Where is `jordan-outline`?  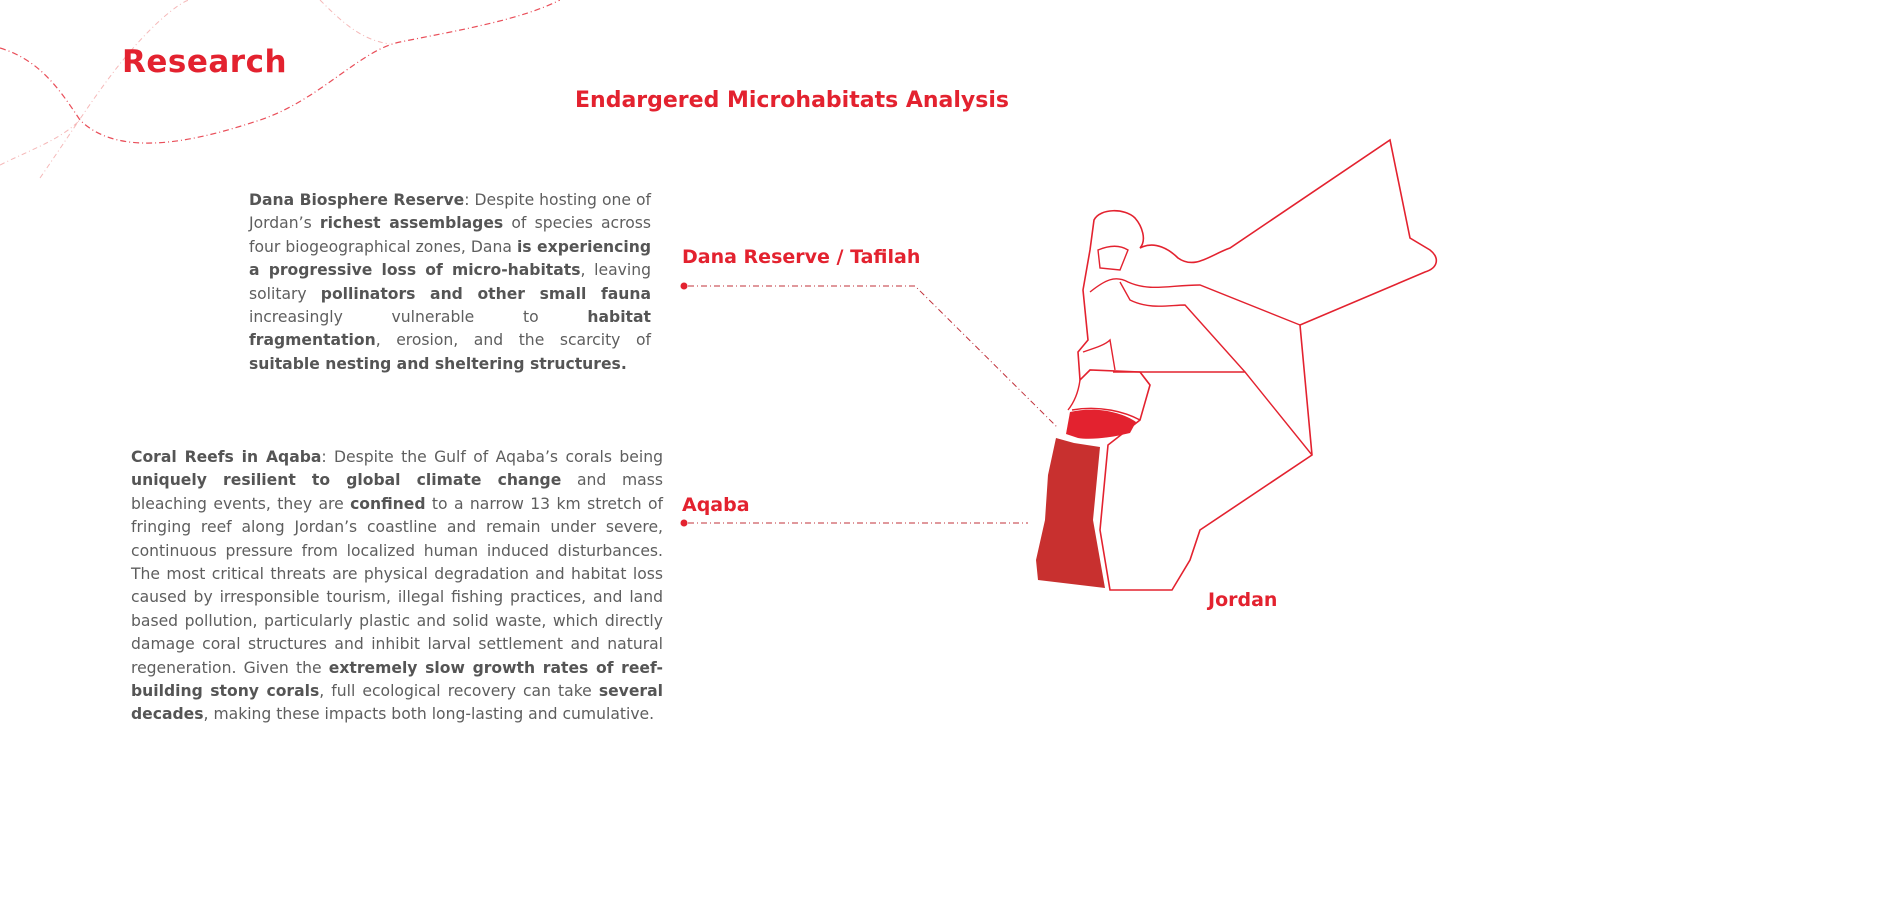
jordan-outline is located at coordinates (1257, 364).